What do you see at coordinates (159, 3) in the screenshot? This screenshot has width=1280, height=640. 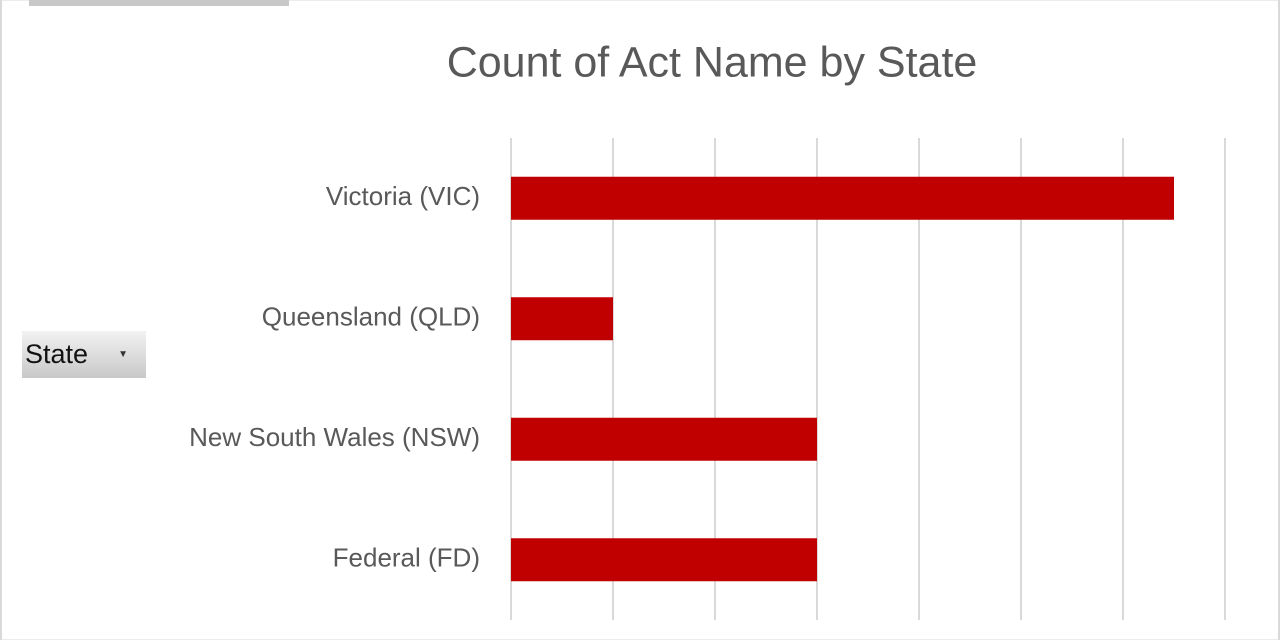 I see `toolbar-edge` at bounding box center [159, 3].